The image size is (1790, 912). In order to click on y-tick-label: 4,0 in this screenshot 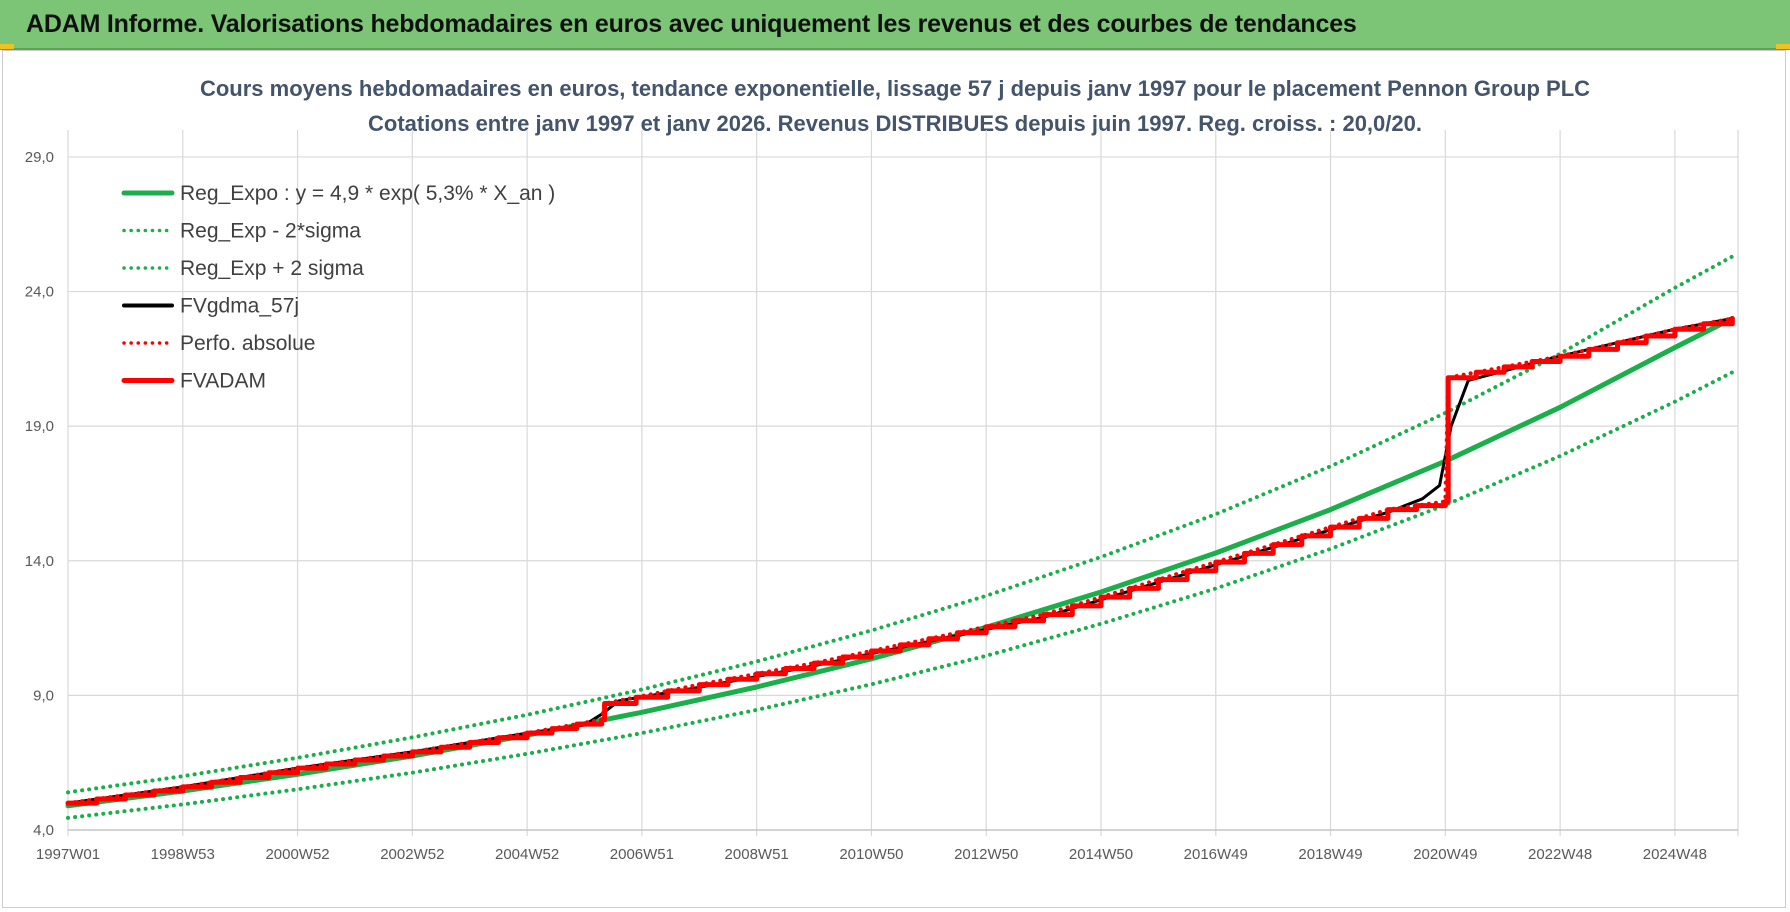, I will do `click(43, 830)`.